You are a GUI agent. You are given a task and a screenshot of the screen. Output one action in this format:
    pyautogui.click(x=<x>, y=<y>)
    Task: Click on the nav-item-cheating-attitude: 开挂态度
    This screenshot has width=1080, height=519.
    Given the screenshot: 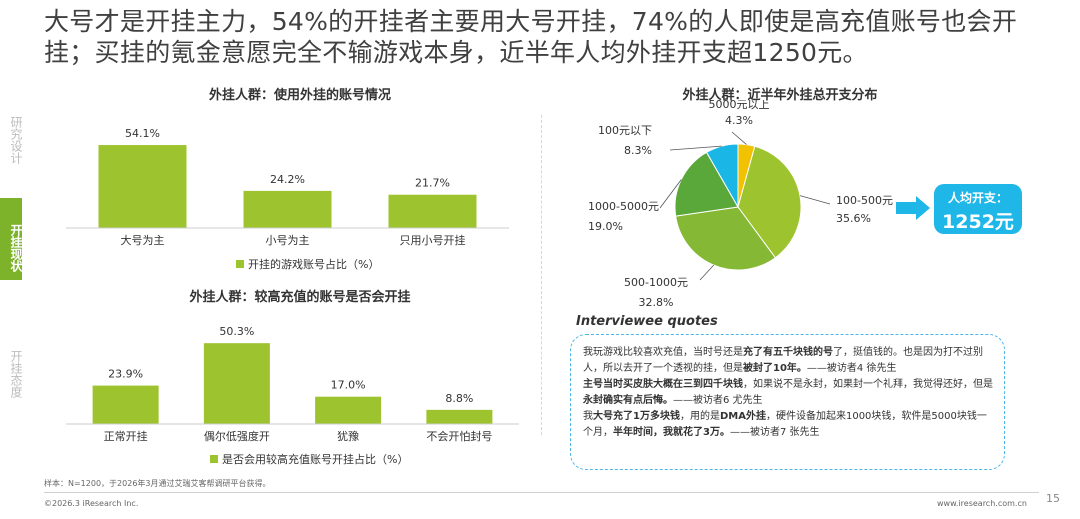 What is the action you would take?
    pyautogui.click(x=16, y=374)
    